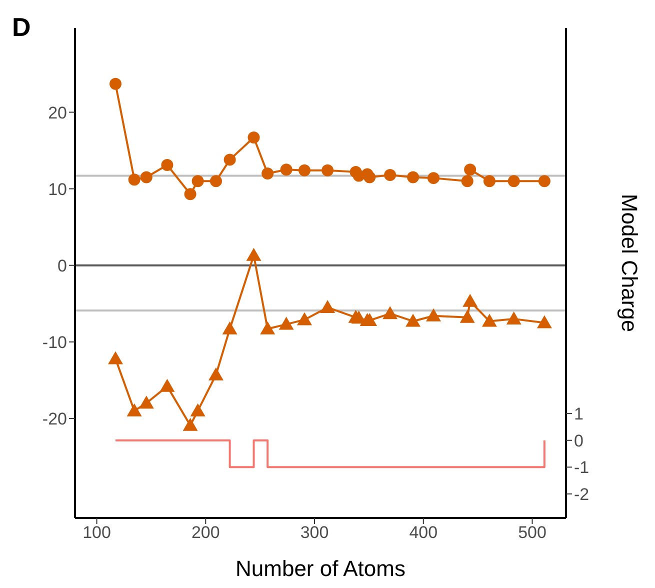  I want to click on y2-axis-title: Model Charge, so click(629, 263).